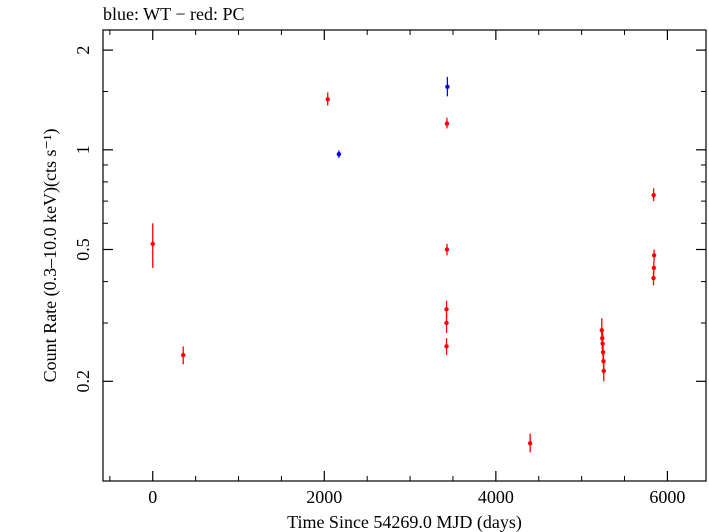 The width and height of the screenshot is (709, 532). I want to click on y-axis-title: Count Rate (0.3–10.0 keV)(cts s⁻¹), so click(50, 256).